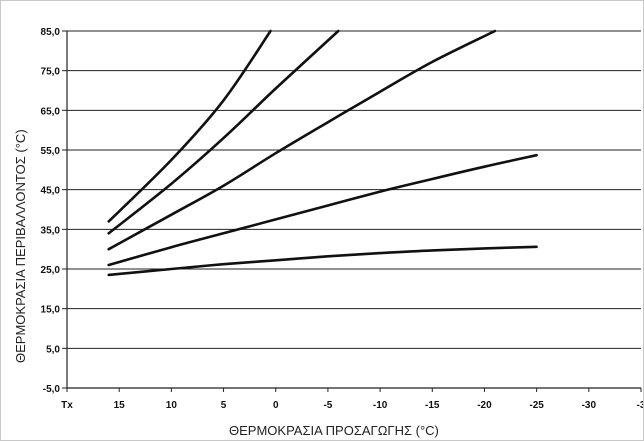 The image size is (644, 441). What do you see at coordinates (172, 405) in the screenshot?
I see `x-tick-label: 10` at bounding box center [172, 405].